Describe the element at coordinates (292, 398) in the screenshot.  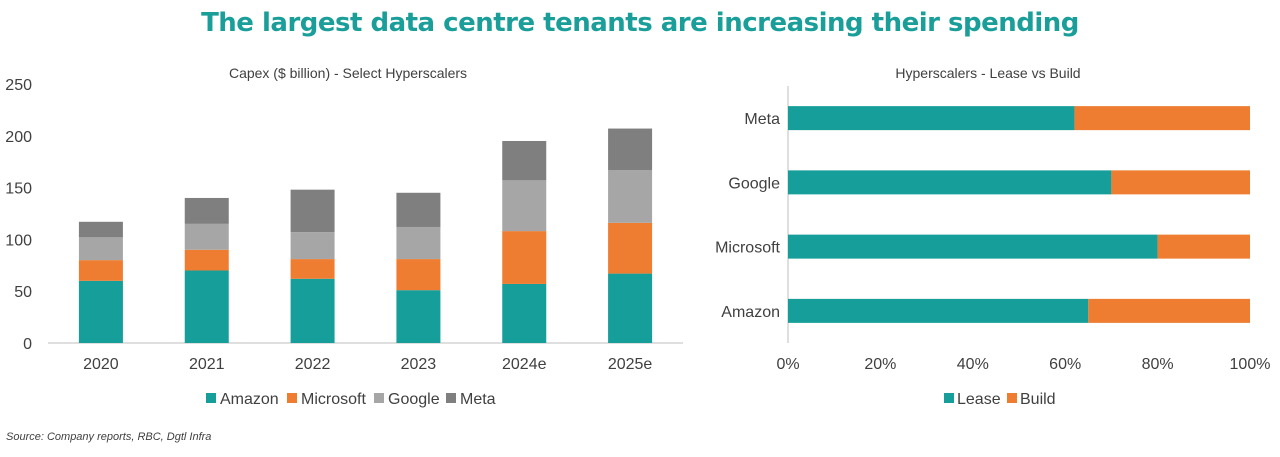
I see `capex-legend-swatch-microsoft` at that location.